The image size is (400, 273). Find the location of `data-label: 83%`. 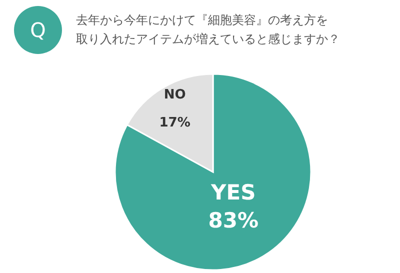

data-label: 83% is located at coordinates (233, 220).